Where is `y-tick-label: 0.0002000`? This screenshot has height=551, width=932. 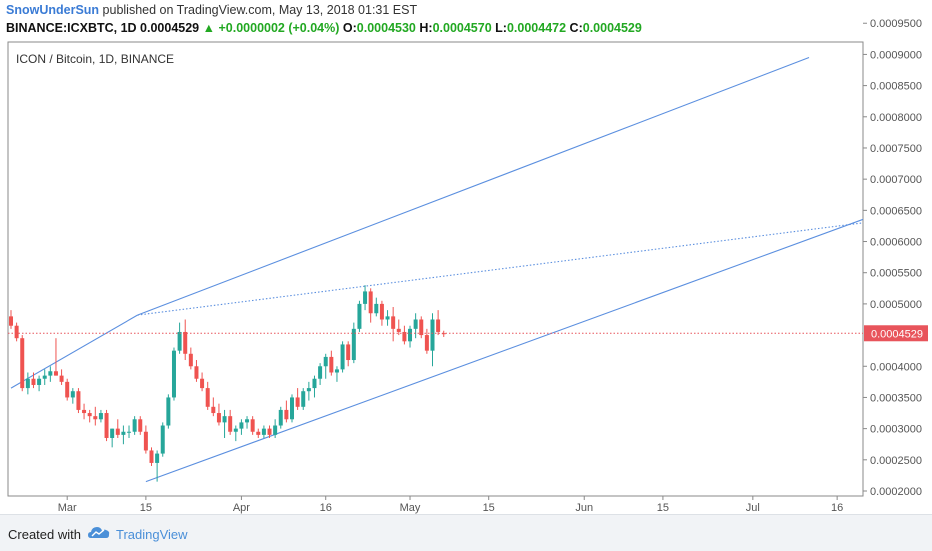
y-tick-label: 0.0002000 is located at coordinates (896, 492).